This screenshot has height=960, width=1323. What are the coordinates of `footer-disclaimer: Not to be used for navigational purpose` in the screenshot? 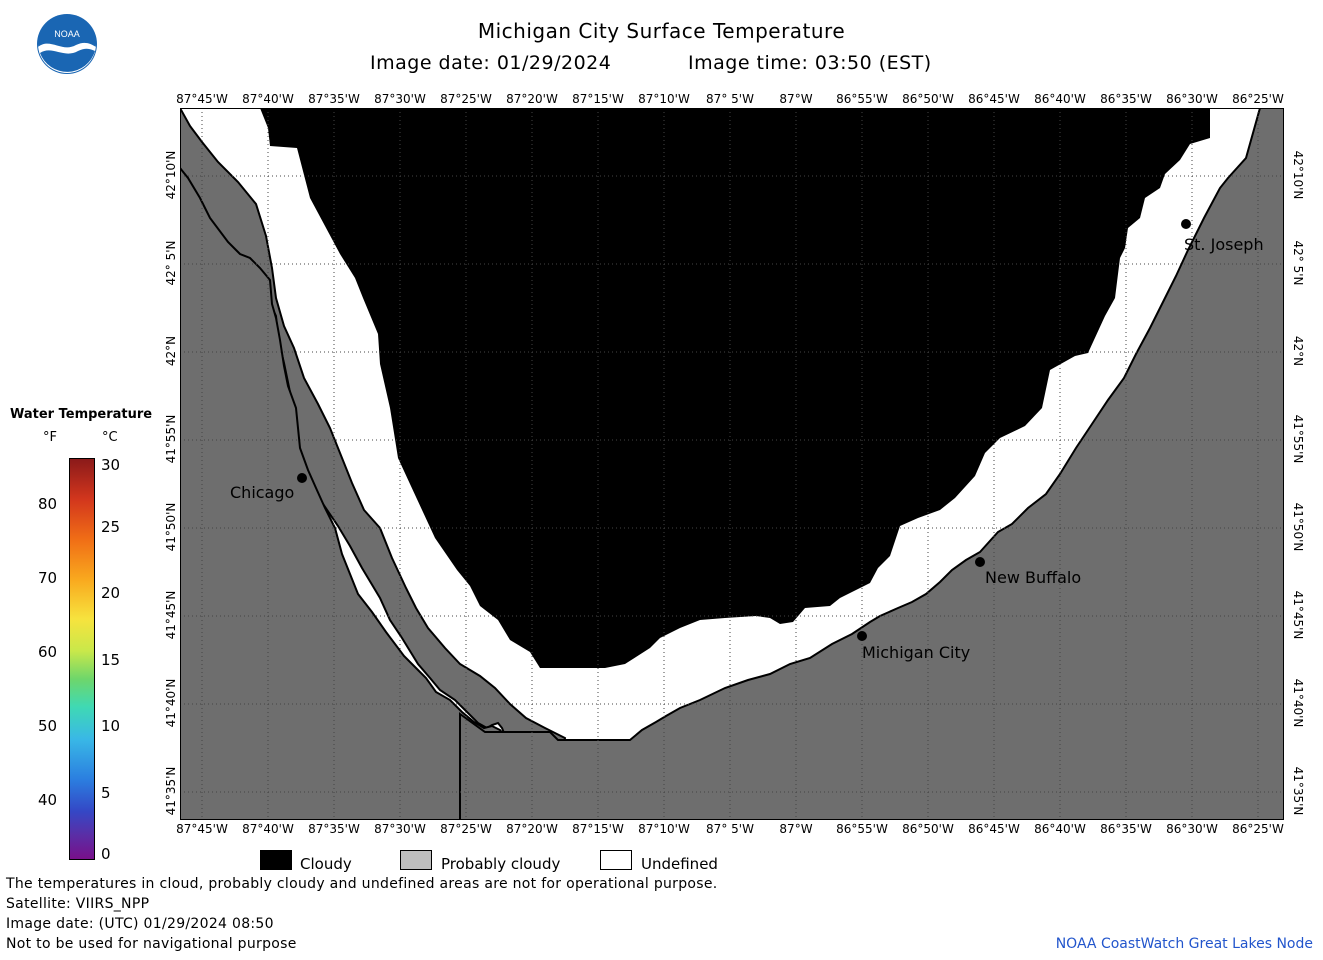 It's located at (151, 944).